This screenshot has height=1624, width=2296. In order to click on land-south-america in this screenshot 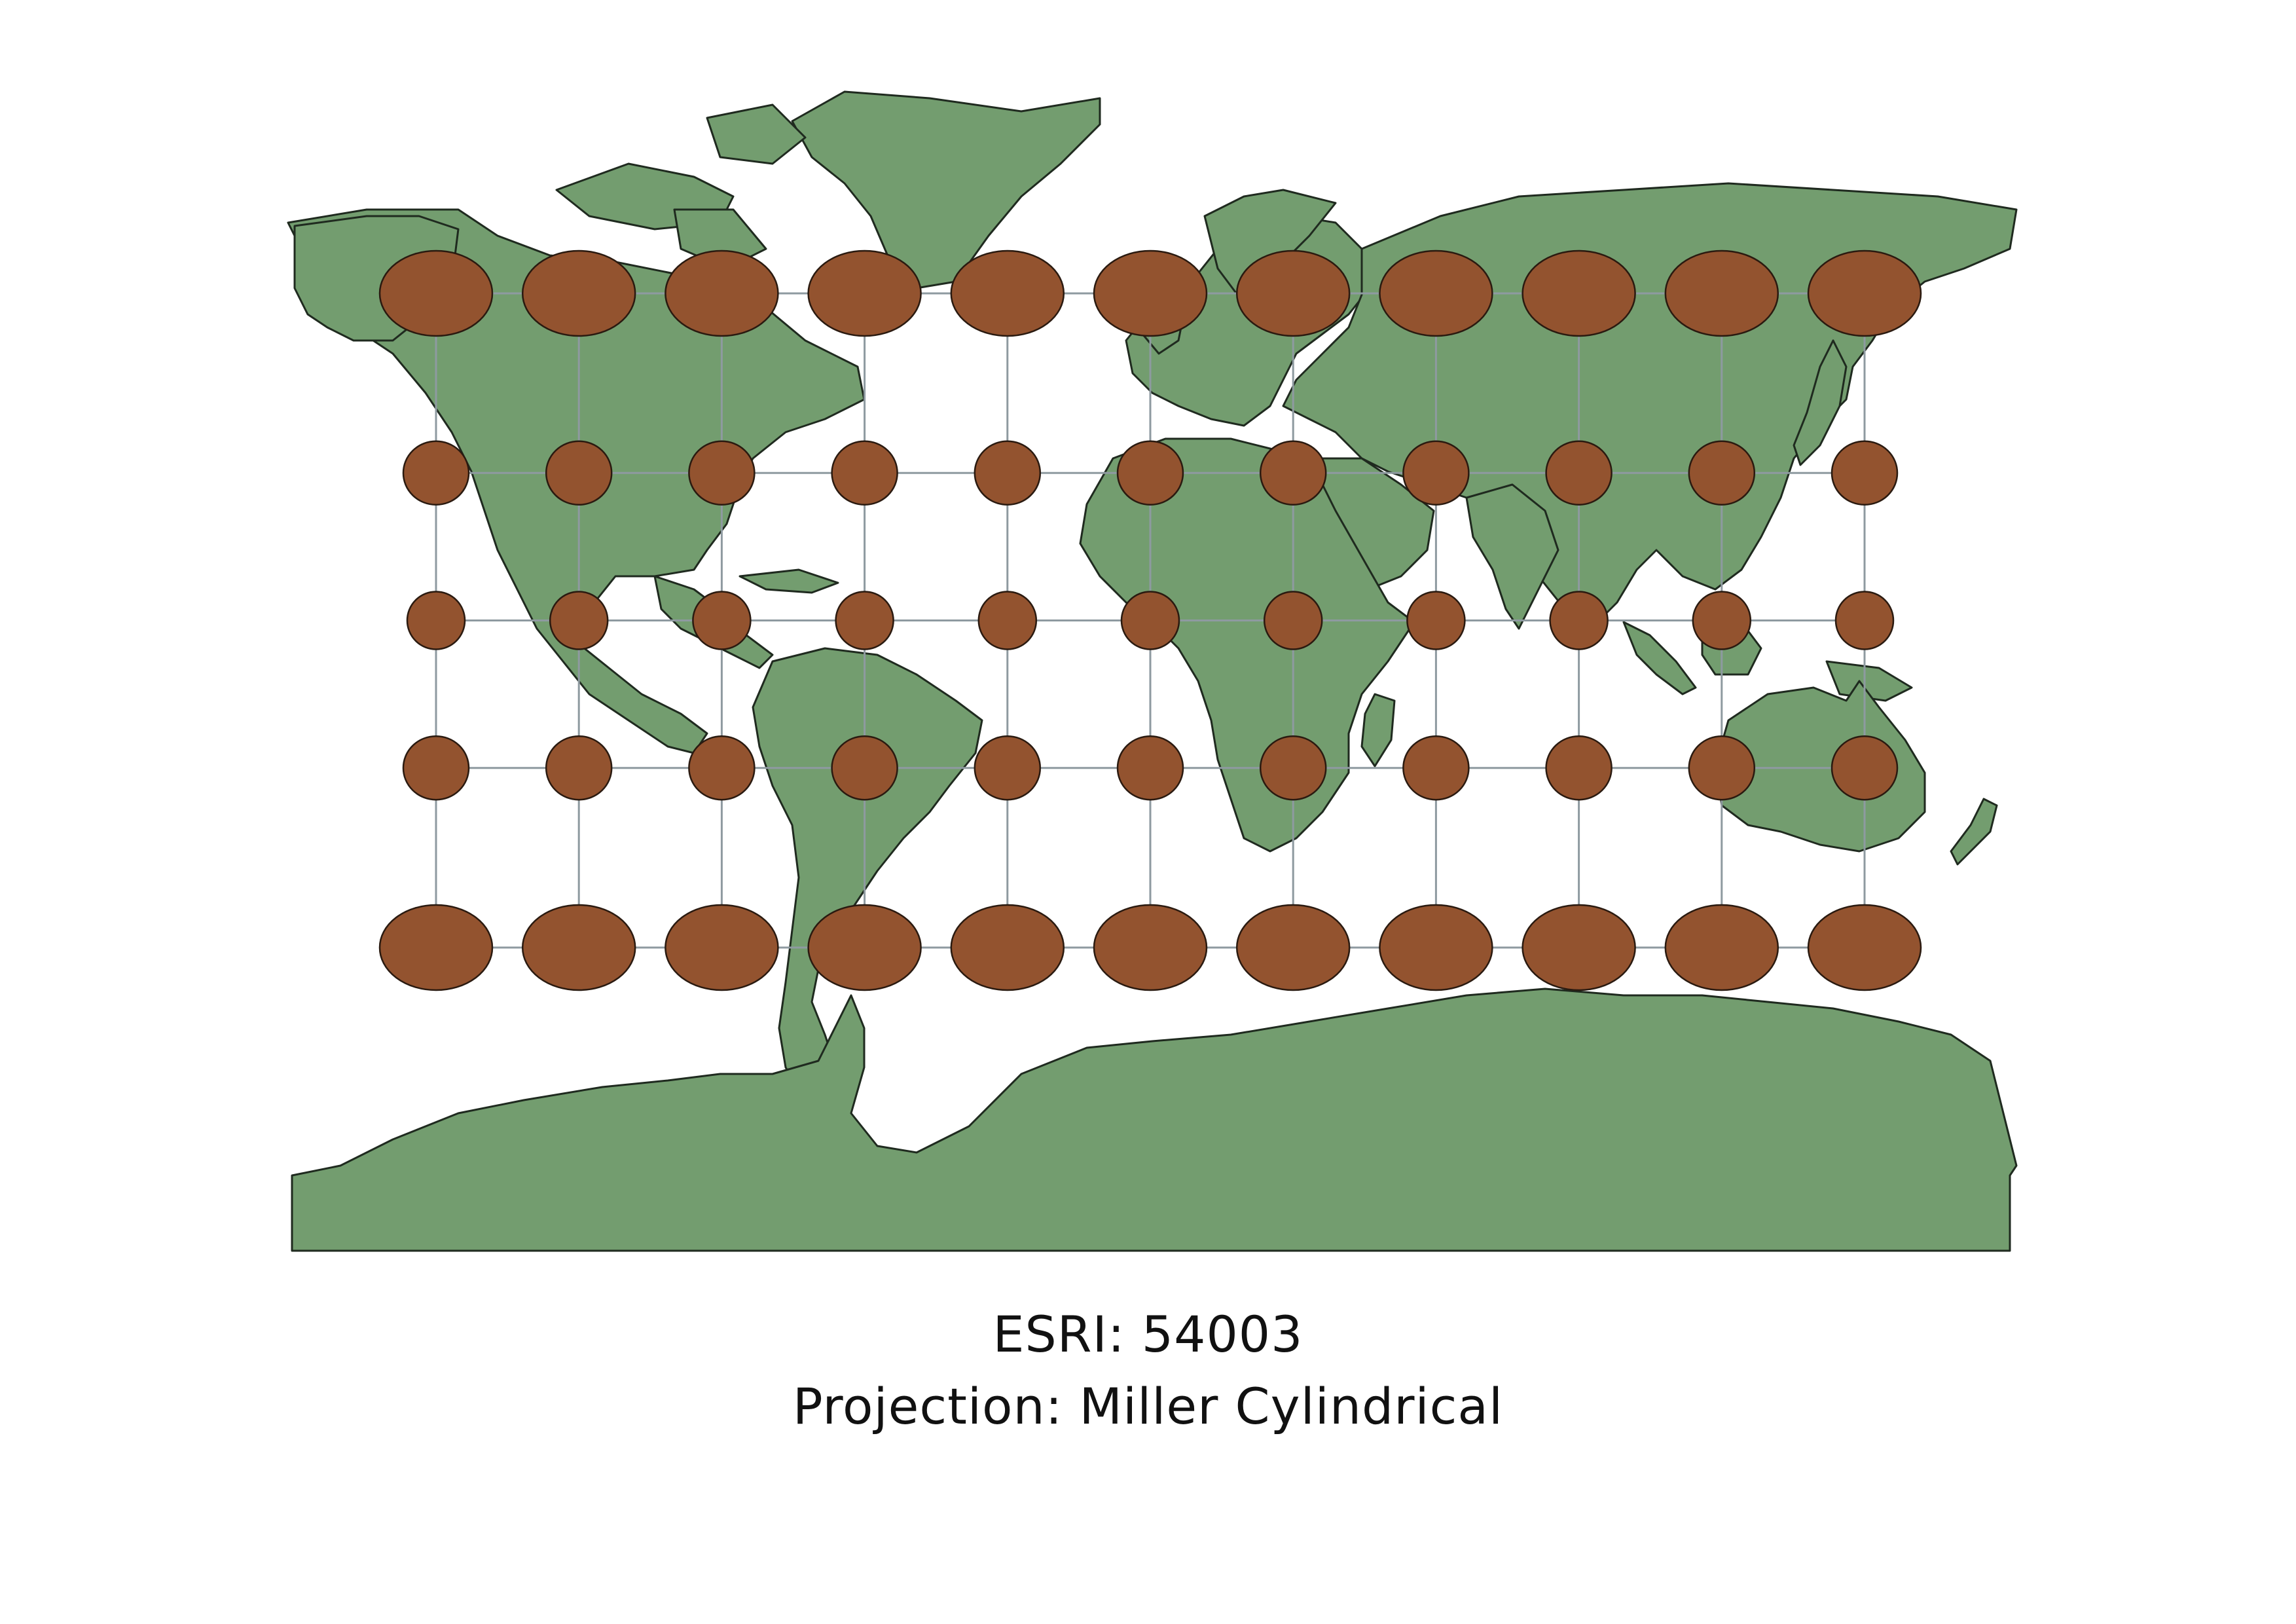, I will do `click(867, 874)`.